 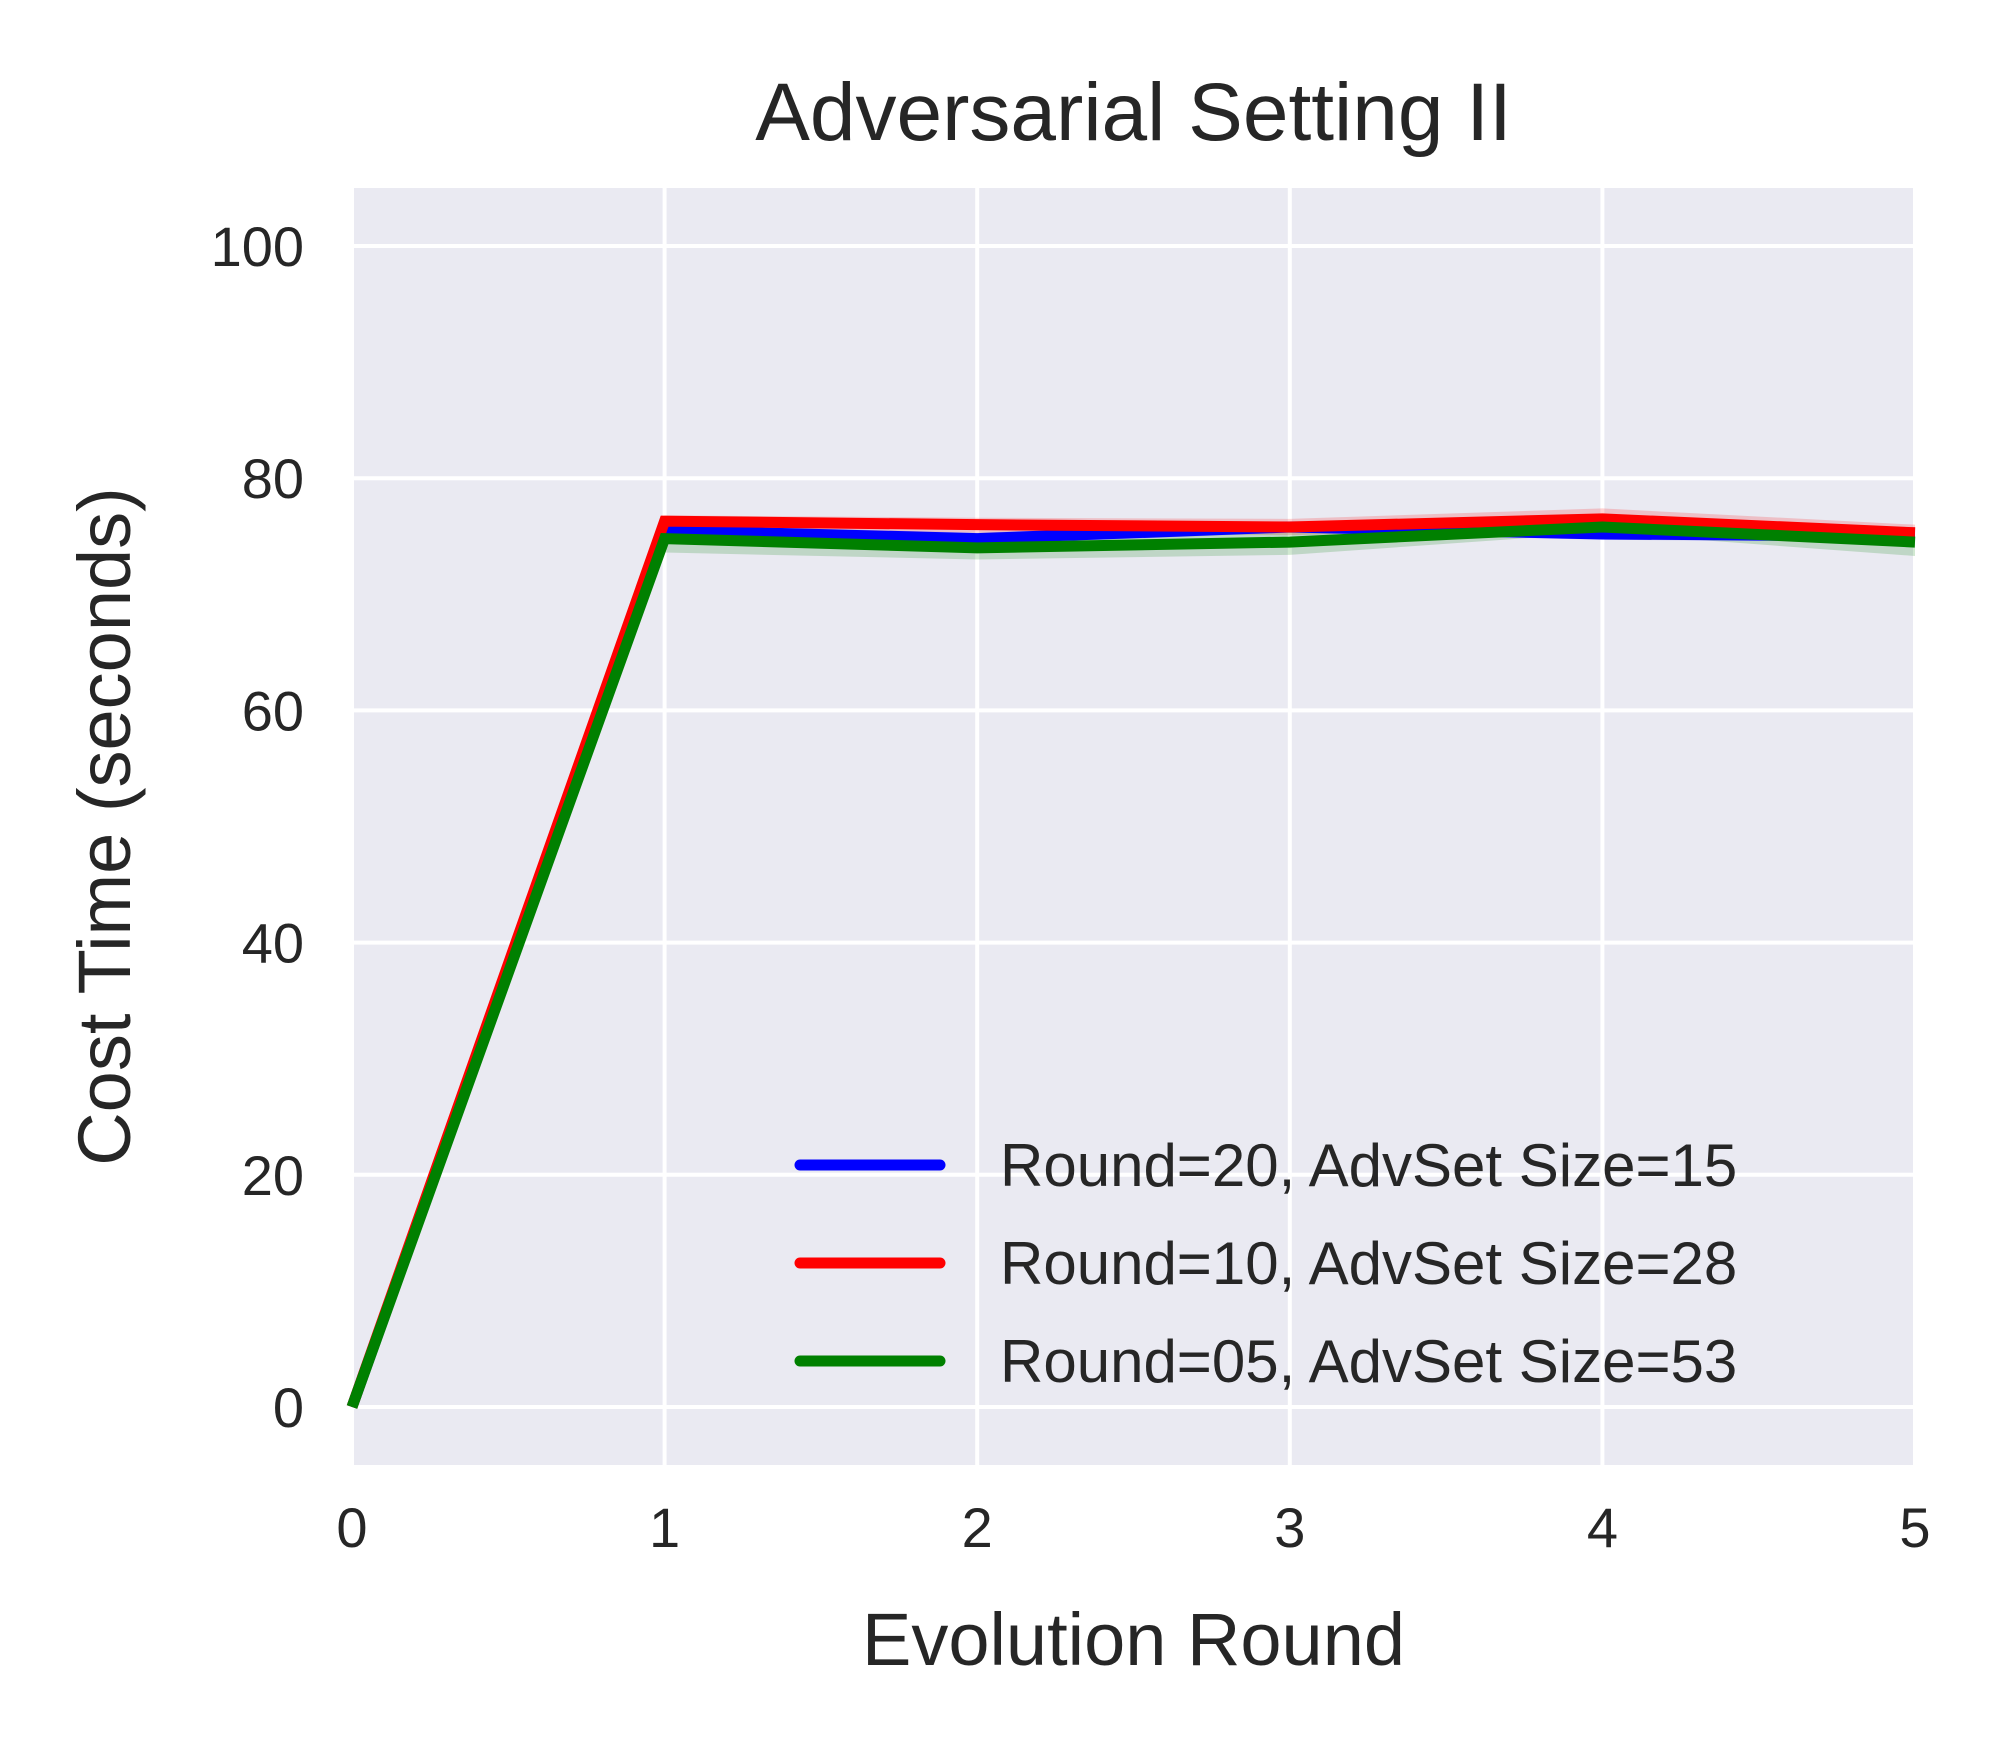 What do you see at coordinates (257, 246) in the screenshot?
I see `y-tick-label: 100` at bounding box center [257, 246].